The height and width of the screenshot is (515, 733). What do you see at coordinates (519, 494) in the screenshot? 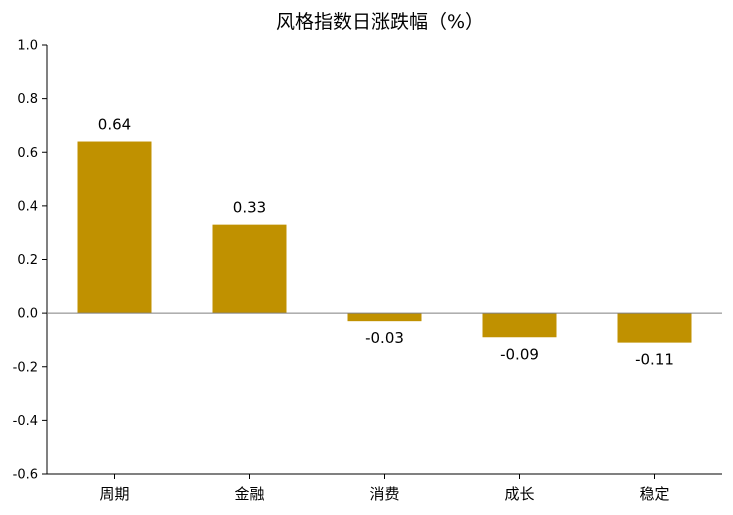
I see `x-tick-label: 成长` at bounding box center [519, 494].